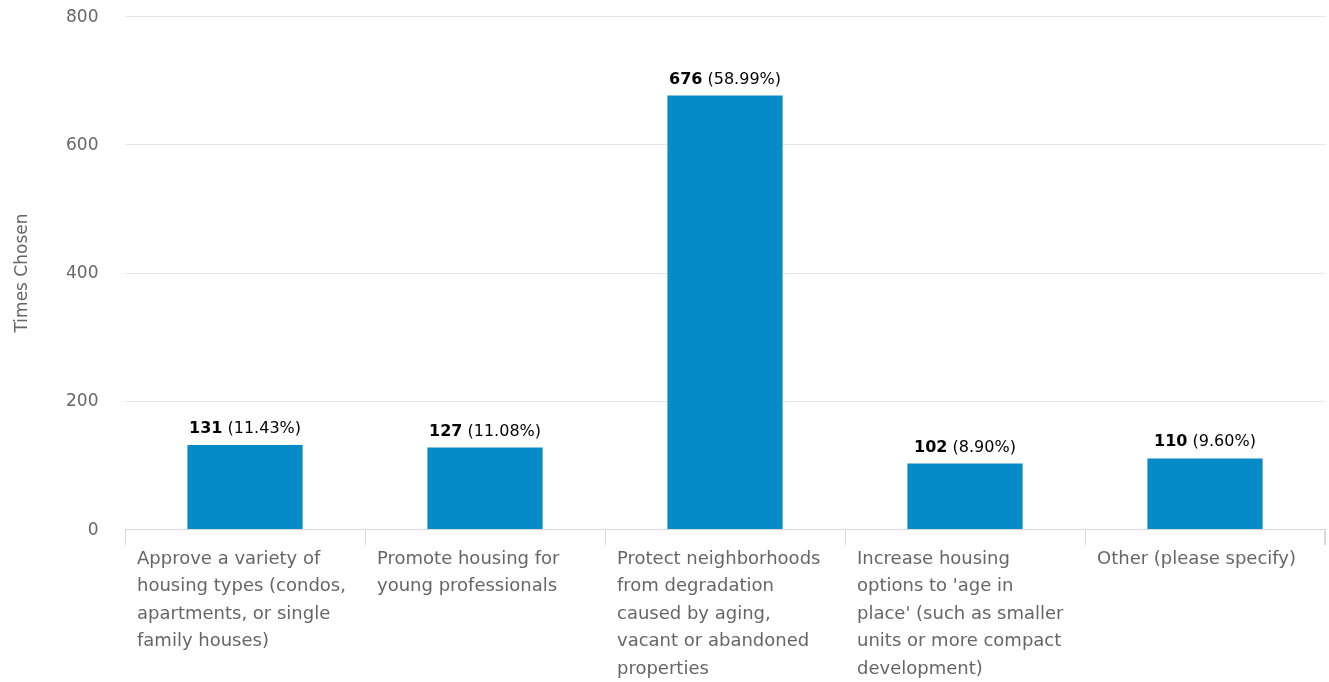 This screenshot has width=1329, height=682. What do you see at coordinates (241, 598) in the screenshot?
I see `x-tick-label: Approve a variety of housing types (condos, apartments, or single family houses)` at bounding box center [241, 598].